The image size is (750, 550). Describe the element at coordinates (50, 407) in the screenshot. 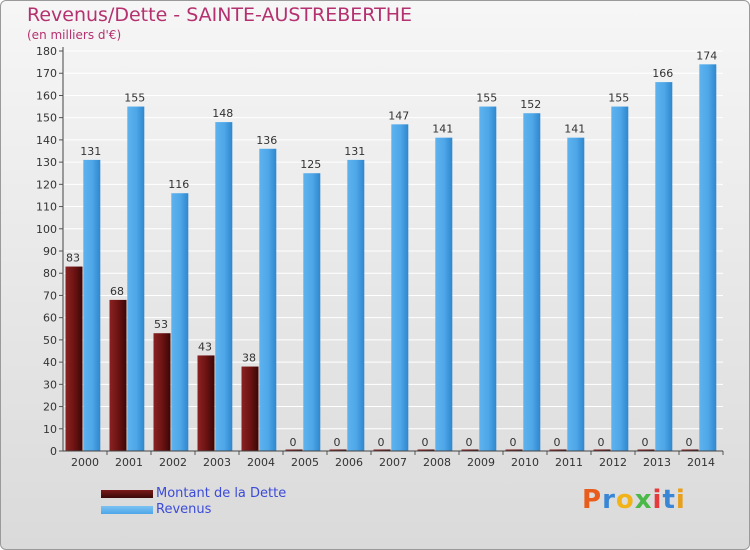

I see `y-tick-label: 20` at that location.